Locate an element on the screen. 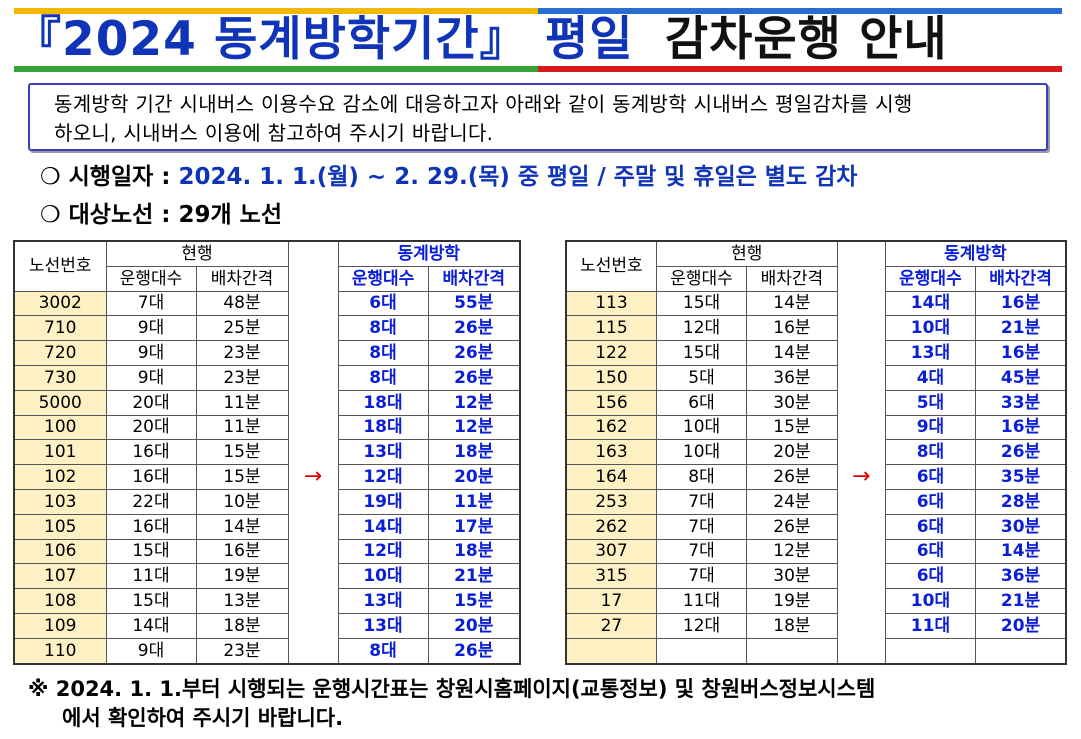 The image size is (1081, 739). footer-line-2: 에서 확인하여 주시기 바랍니다. is located at coordinates (203, 718).